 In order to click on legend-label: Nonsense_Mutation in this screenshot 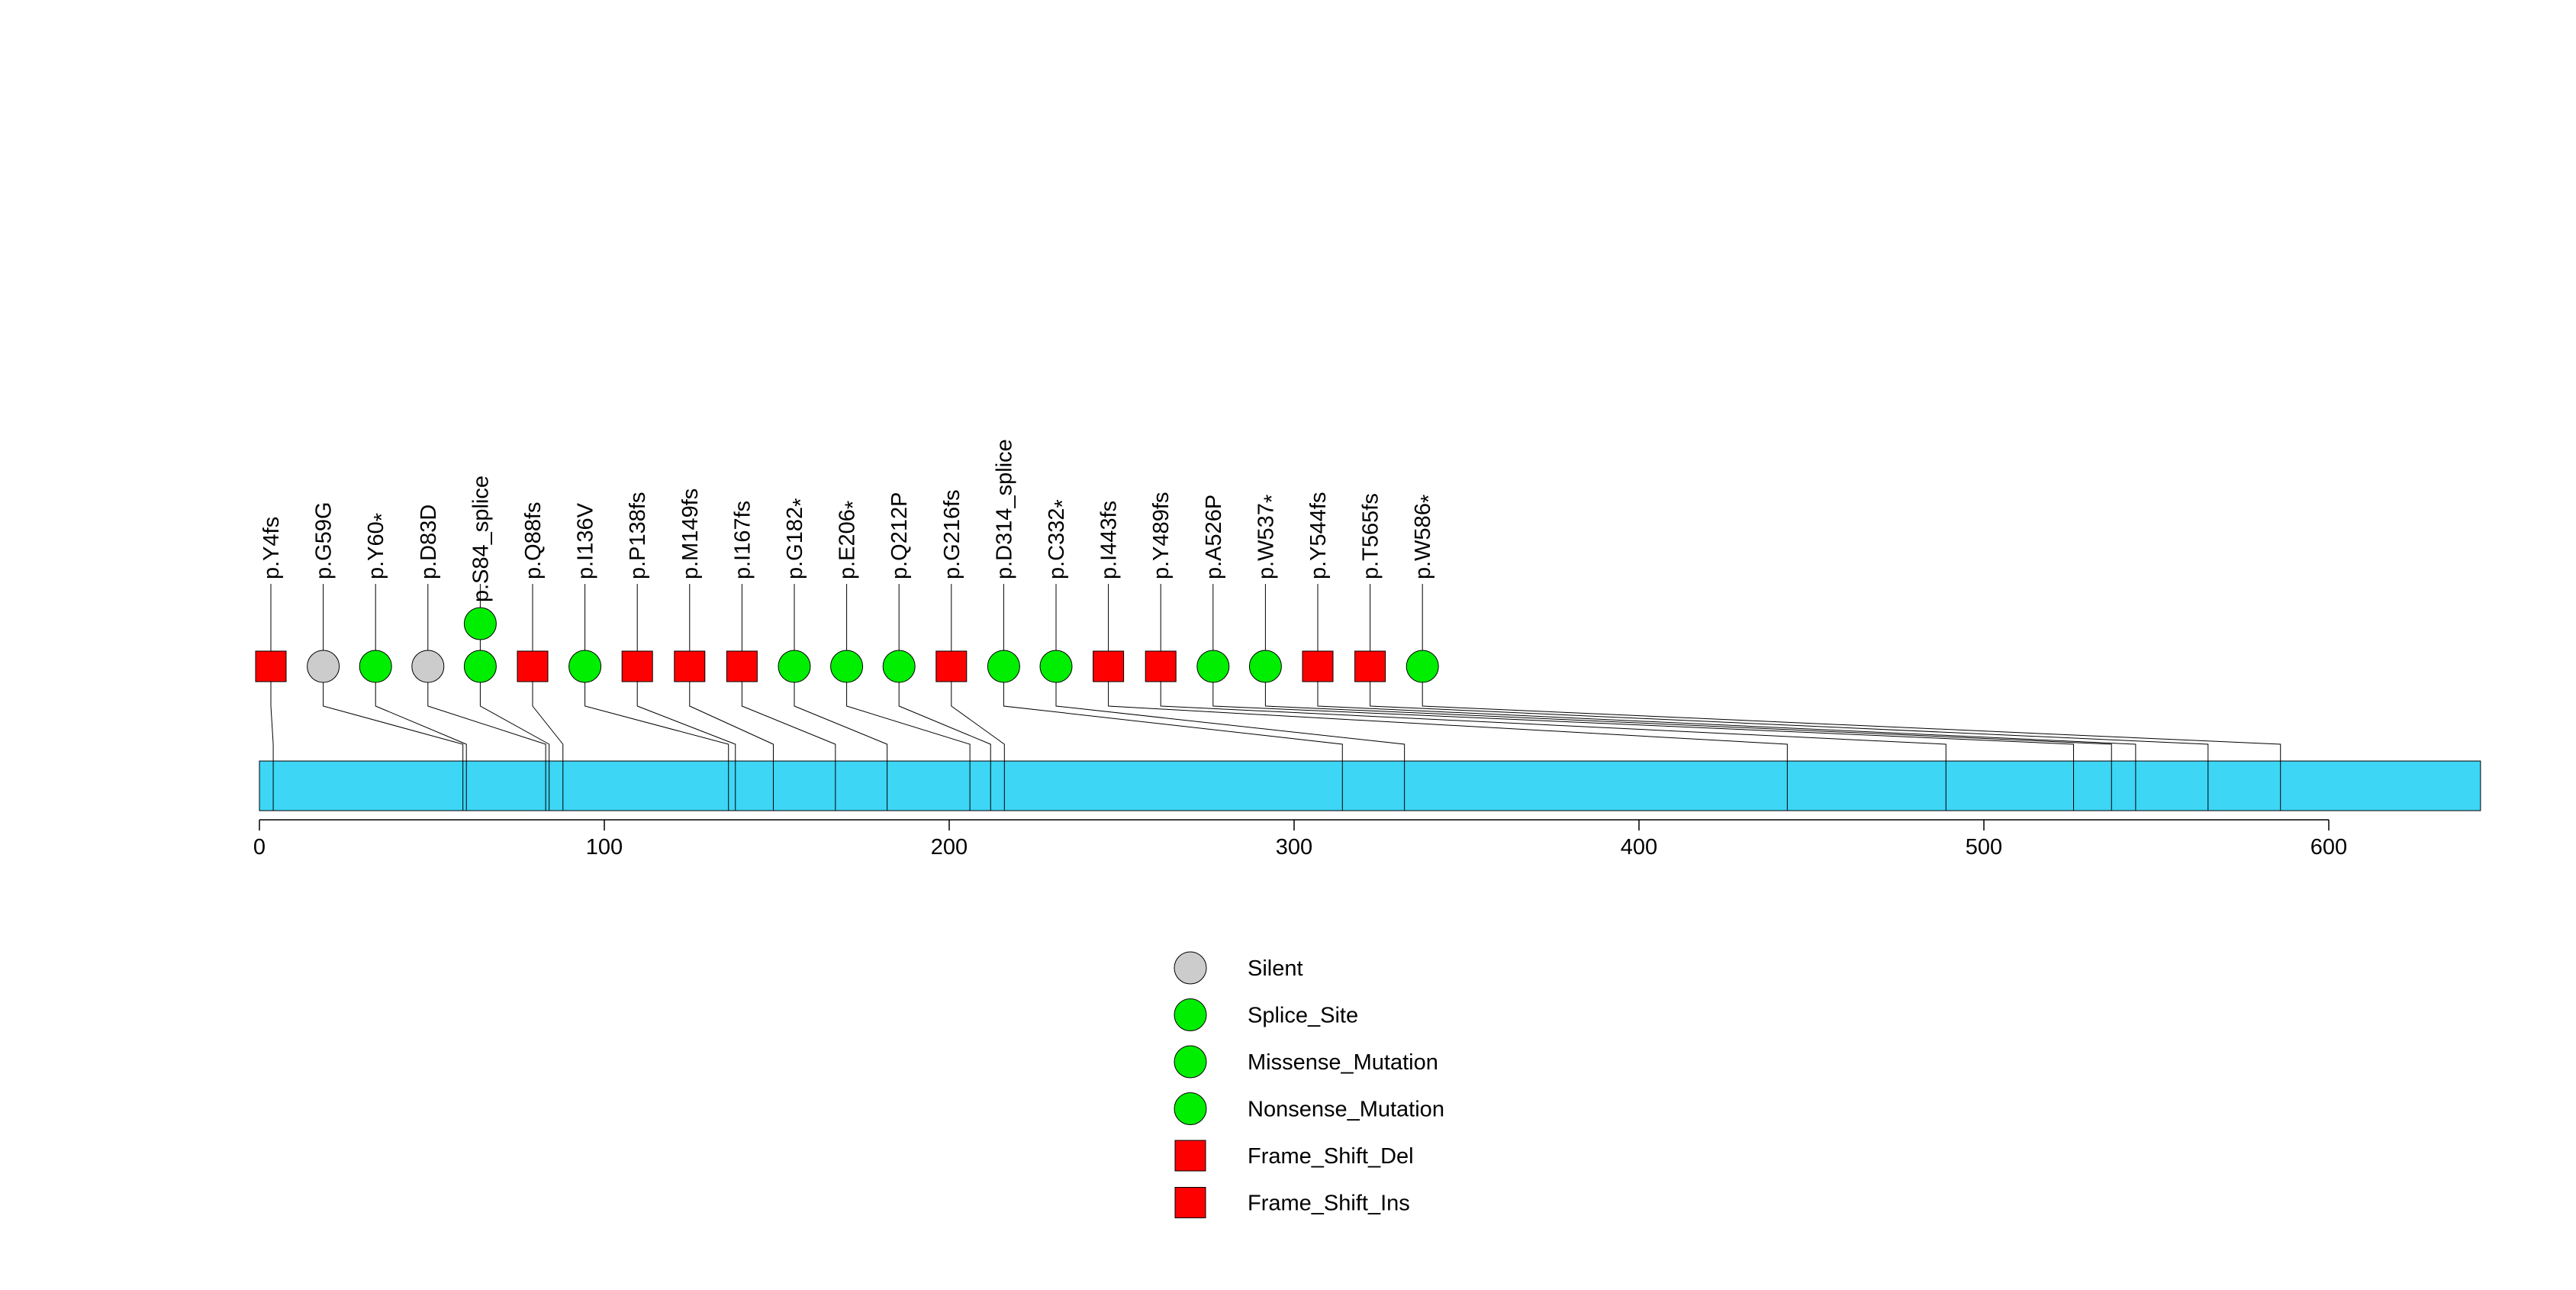, I will do `click(1346, 1110)`.